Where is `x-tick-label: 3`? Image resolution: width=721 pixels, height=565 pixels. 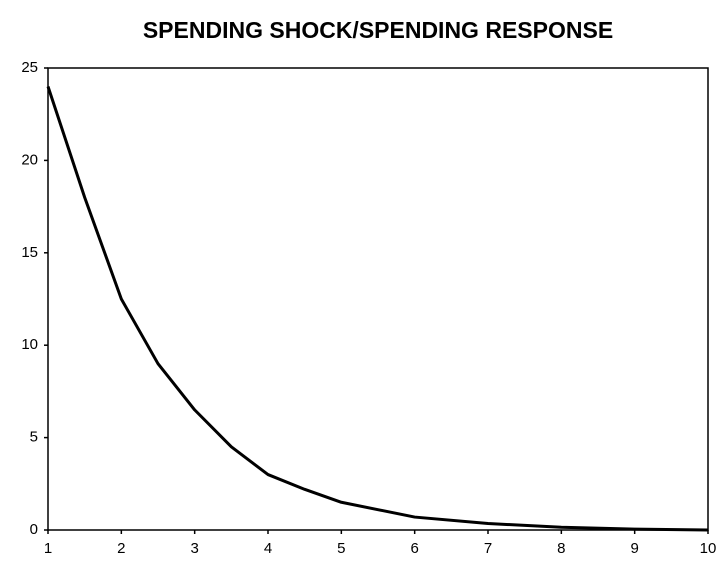
x-tick-label: 3 is located at coordinates (194, 548).